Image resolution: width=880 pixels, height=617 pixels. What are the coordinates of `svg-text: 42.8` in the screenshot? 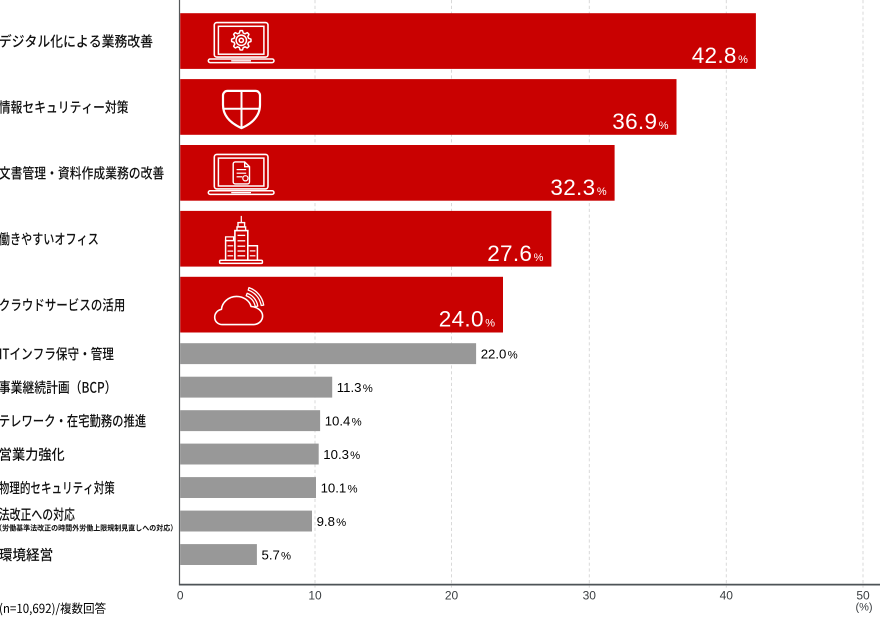 It's located at (714, 55).